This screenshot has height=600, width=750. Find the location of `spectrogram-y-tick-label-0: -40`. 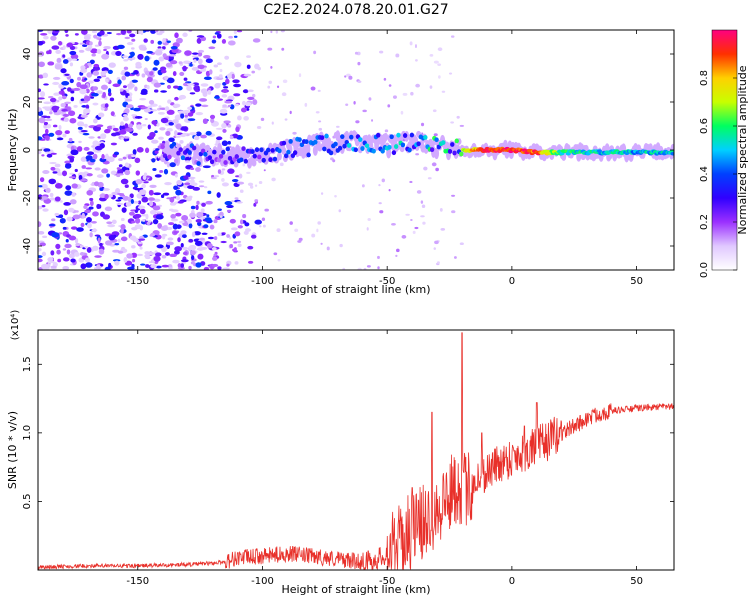

spectrogram-y-tick-label-0: -40 is located at coordinates (27, 246).